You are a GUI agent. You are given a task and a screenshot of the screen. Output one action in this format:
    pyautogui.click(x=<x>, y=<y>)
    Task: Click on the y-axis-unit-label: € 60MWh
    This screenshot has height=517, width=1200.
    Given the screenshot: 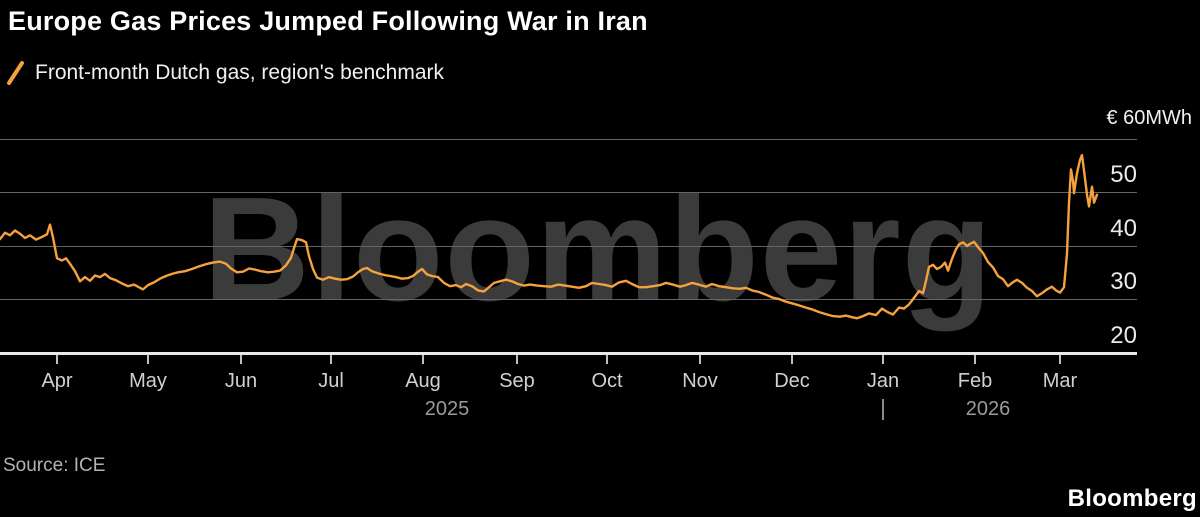 What is the action you would take?
    pyautogui.click(x=1149, y=118)
    